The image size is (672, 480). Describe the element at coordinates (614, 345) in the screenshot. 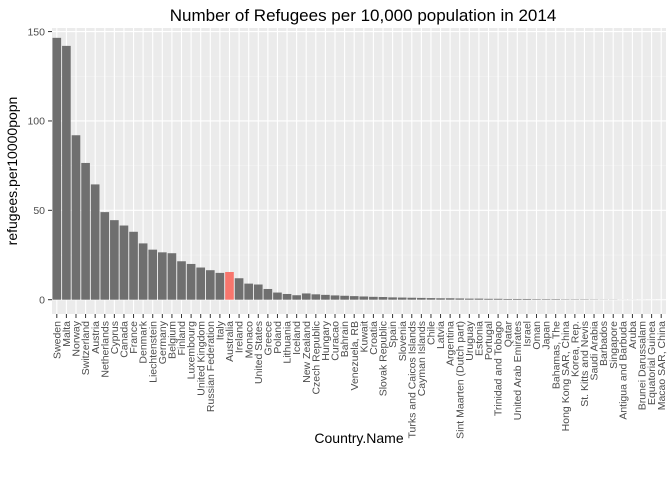

I see `x-tick-label: Singapore` at that location.